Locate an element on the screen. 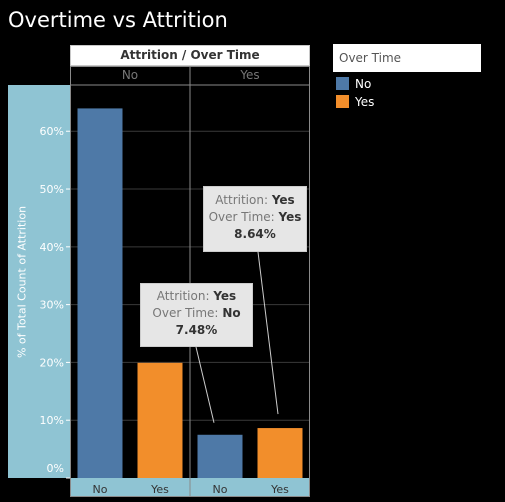  bar-yes-no is located at coordinates (220, 456).